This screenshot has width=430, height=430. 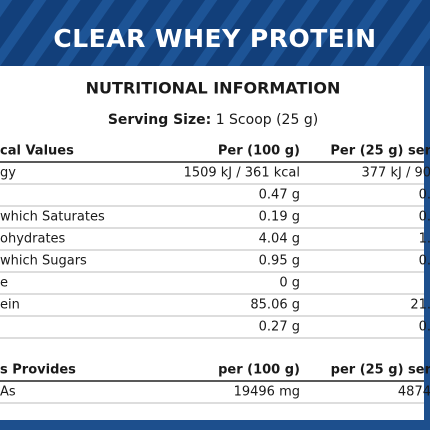 What do you see at coordinates (279, 195) in the screenshot?
I see `cell: 0.47 g` at bounding box center [279, 195].